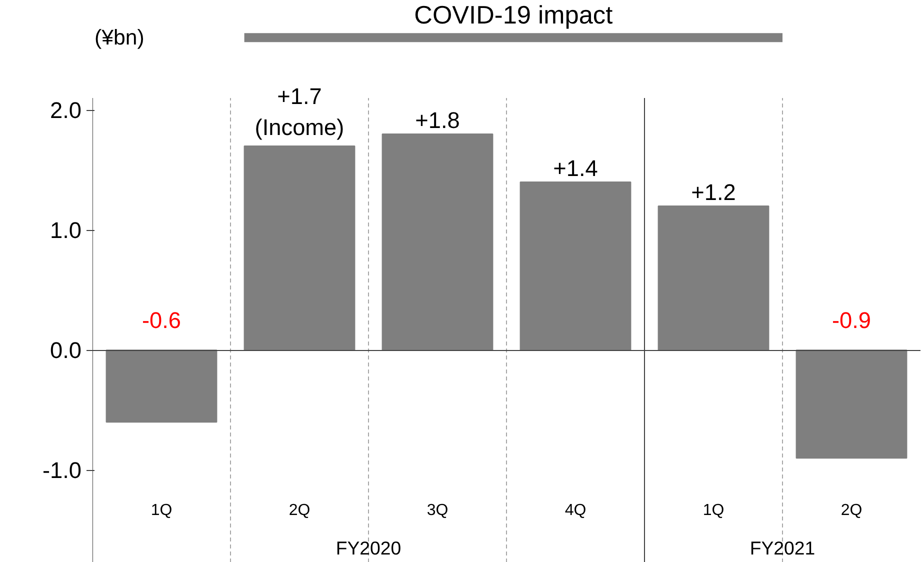 The width and height of the screenshot is (922, 562). I want to click on data-label: +1.8, so click(437, 120).